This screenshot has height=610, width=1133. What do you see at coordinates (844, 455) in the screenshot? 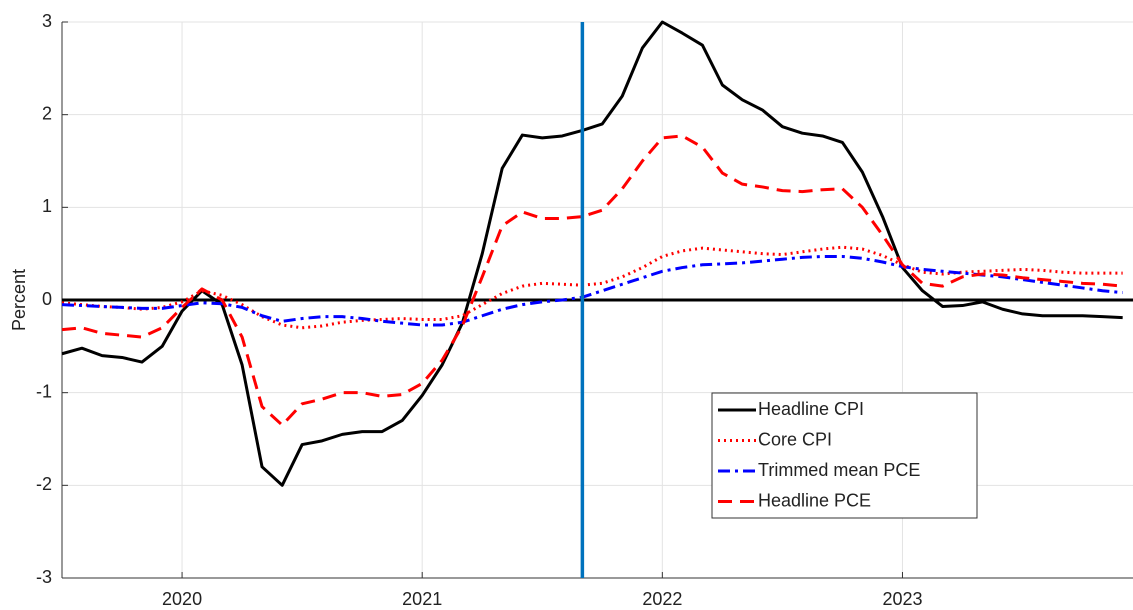
I see `legend-box` at bounding box center [844, 455].